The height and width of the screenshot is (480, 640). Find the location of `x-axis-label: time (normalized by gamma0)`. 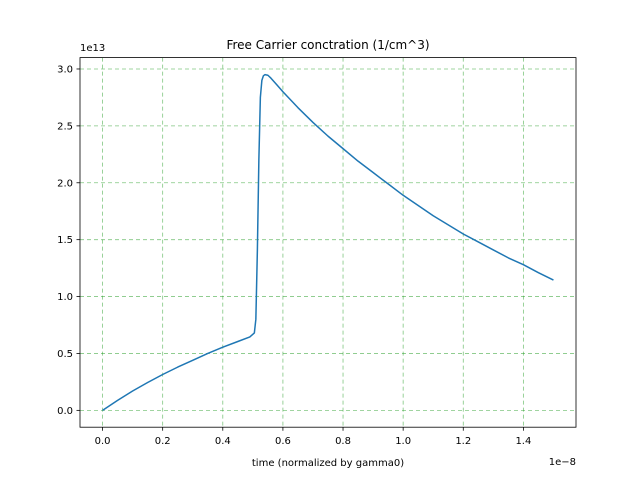

x-axis-label: time (normalized by gamma0) is located at coordinates (328, 463).